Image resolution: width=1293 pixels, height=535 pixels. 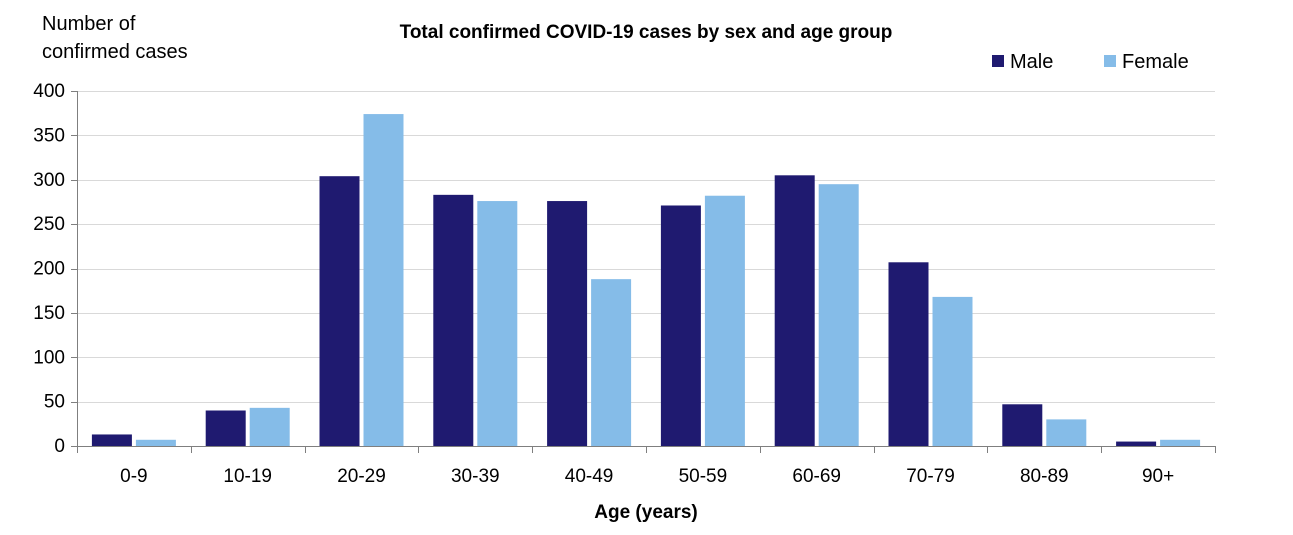 I want to click on y-tick-label: 300, so click(x=49, y=180).